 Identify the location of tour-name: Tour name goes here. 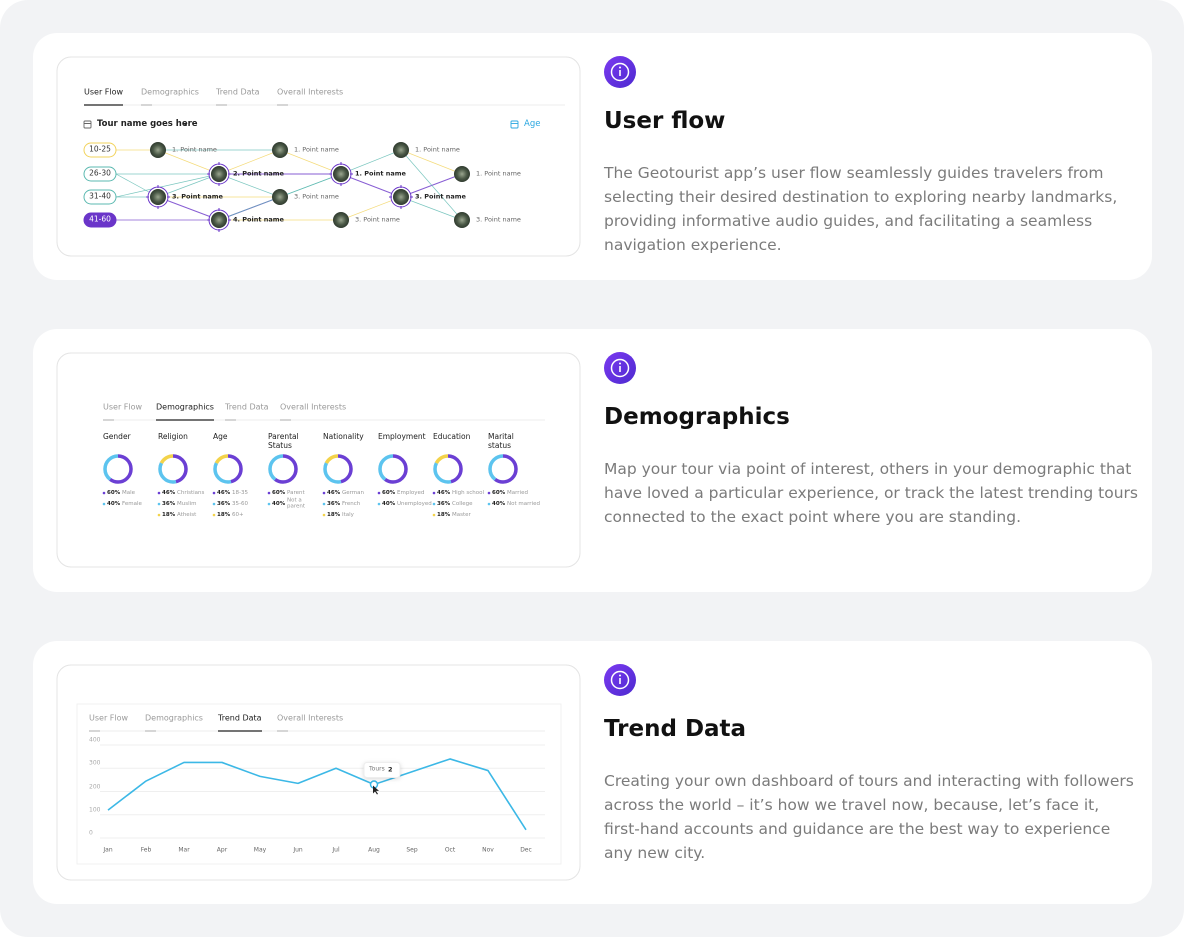
(147, 124).